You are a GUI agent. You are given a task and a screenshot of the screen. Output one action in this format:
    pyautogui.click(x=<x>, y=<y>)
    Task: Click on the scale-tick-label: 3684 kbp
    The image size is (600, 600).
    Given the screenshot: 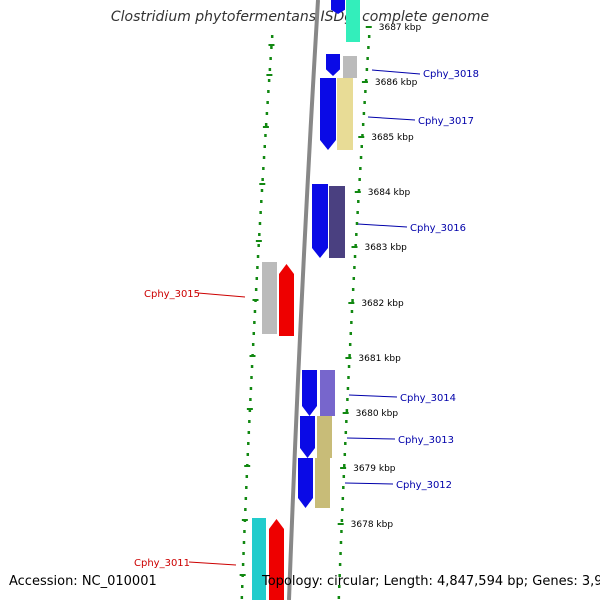 What is the action you would take?
    pyautogui.click(x=389, y=193)
    